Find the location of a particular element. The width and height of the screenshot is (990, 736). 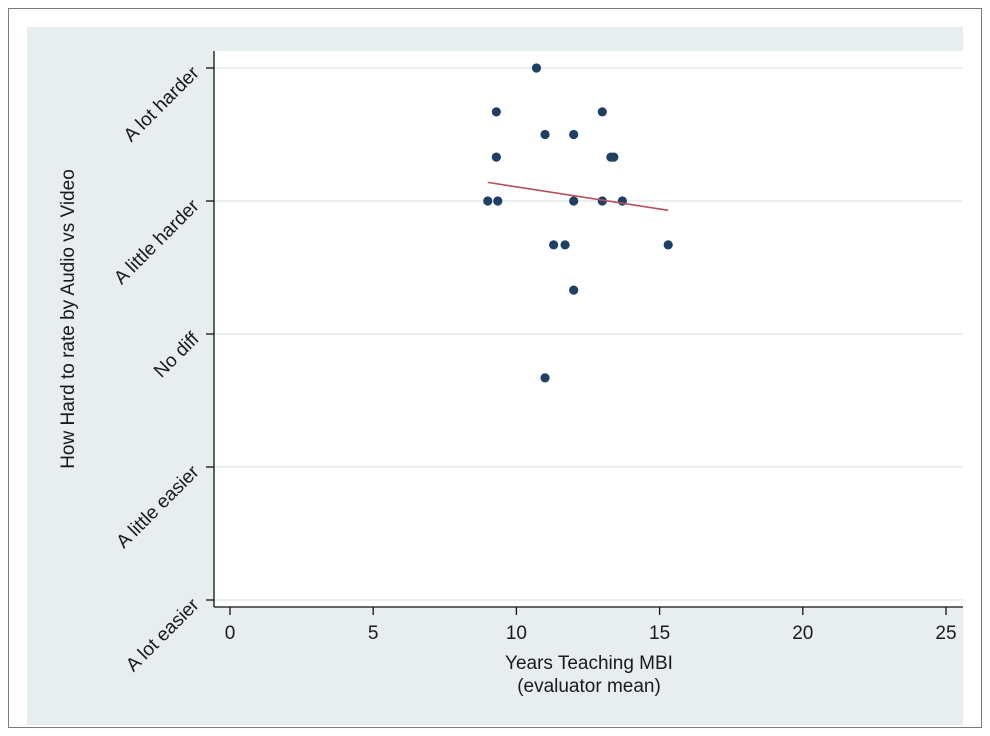

x-axis-subtitle: (evaluator mean) is located at coordinates (589, 686).